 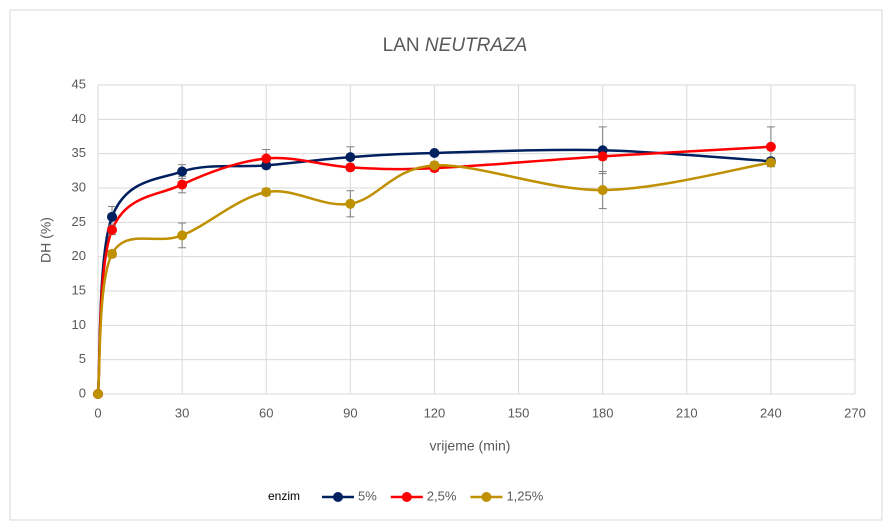 What do you see at coordinates (435, 412) in the screenshot?
I see `x-tick-label: 120` at bounding box center [435, 412].